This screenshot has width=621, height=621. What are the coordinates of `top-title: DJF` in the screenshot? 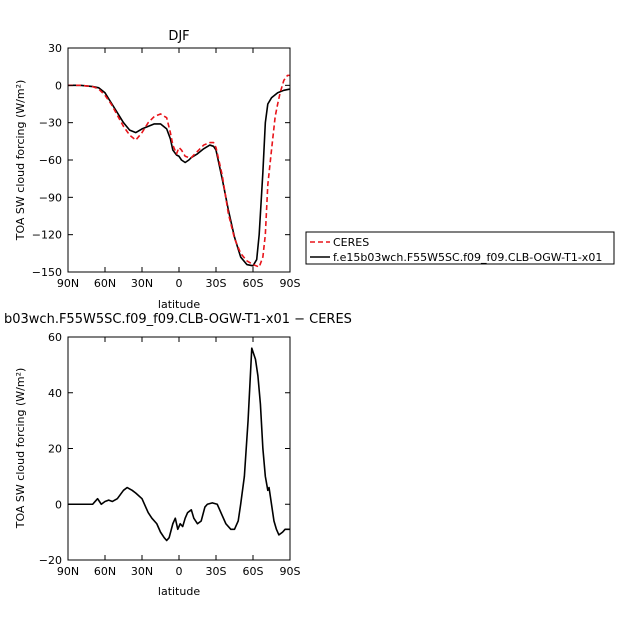 It's located at (178, 36).